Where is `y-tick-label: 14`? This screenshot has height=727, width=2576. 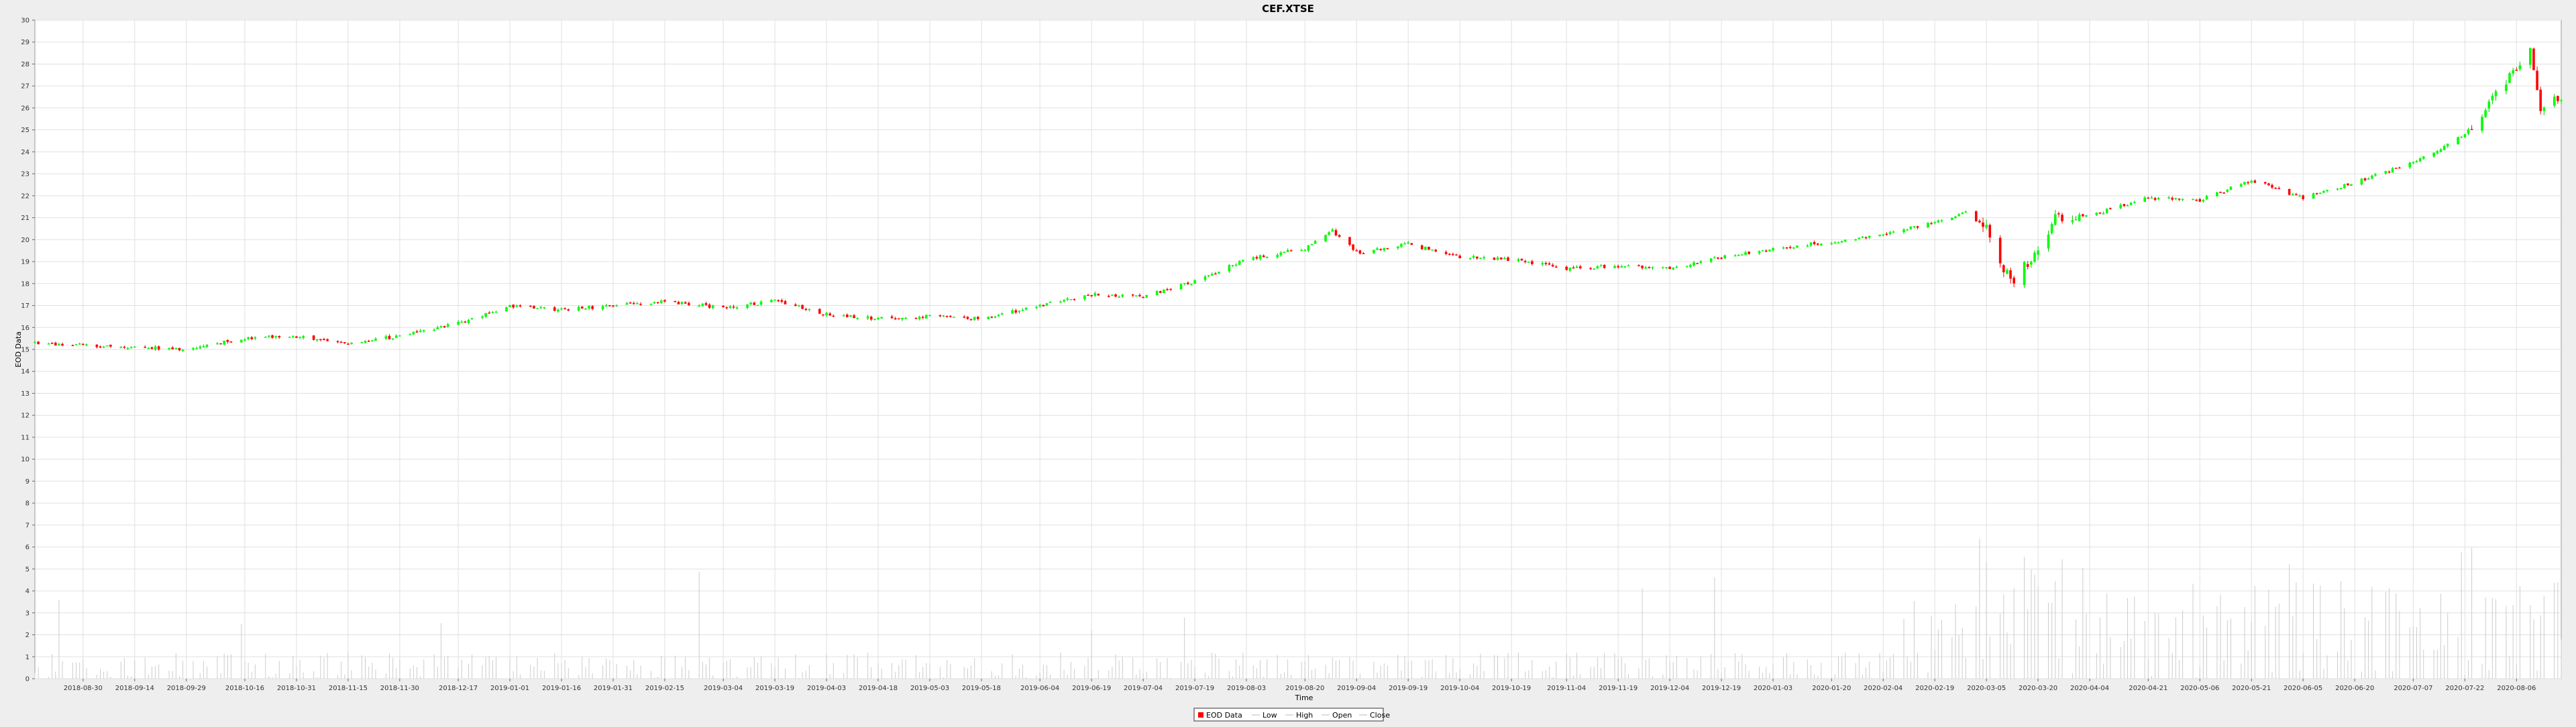
y-tick-label: 14 is located at coordinates (25, 372).